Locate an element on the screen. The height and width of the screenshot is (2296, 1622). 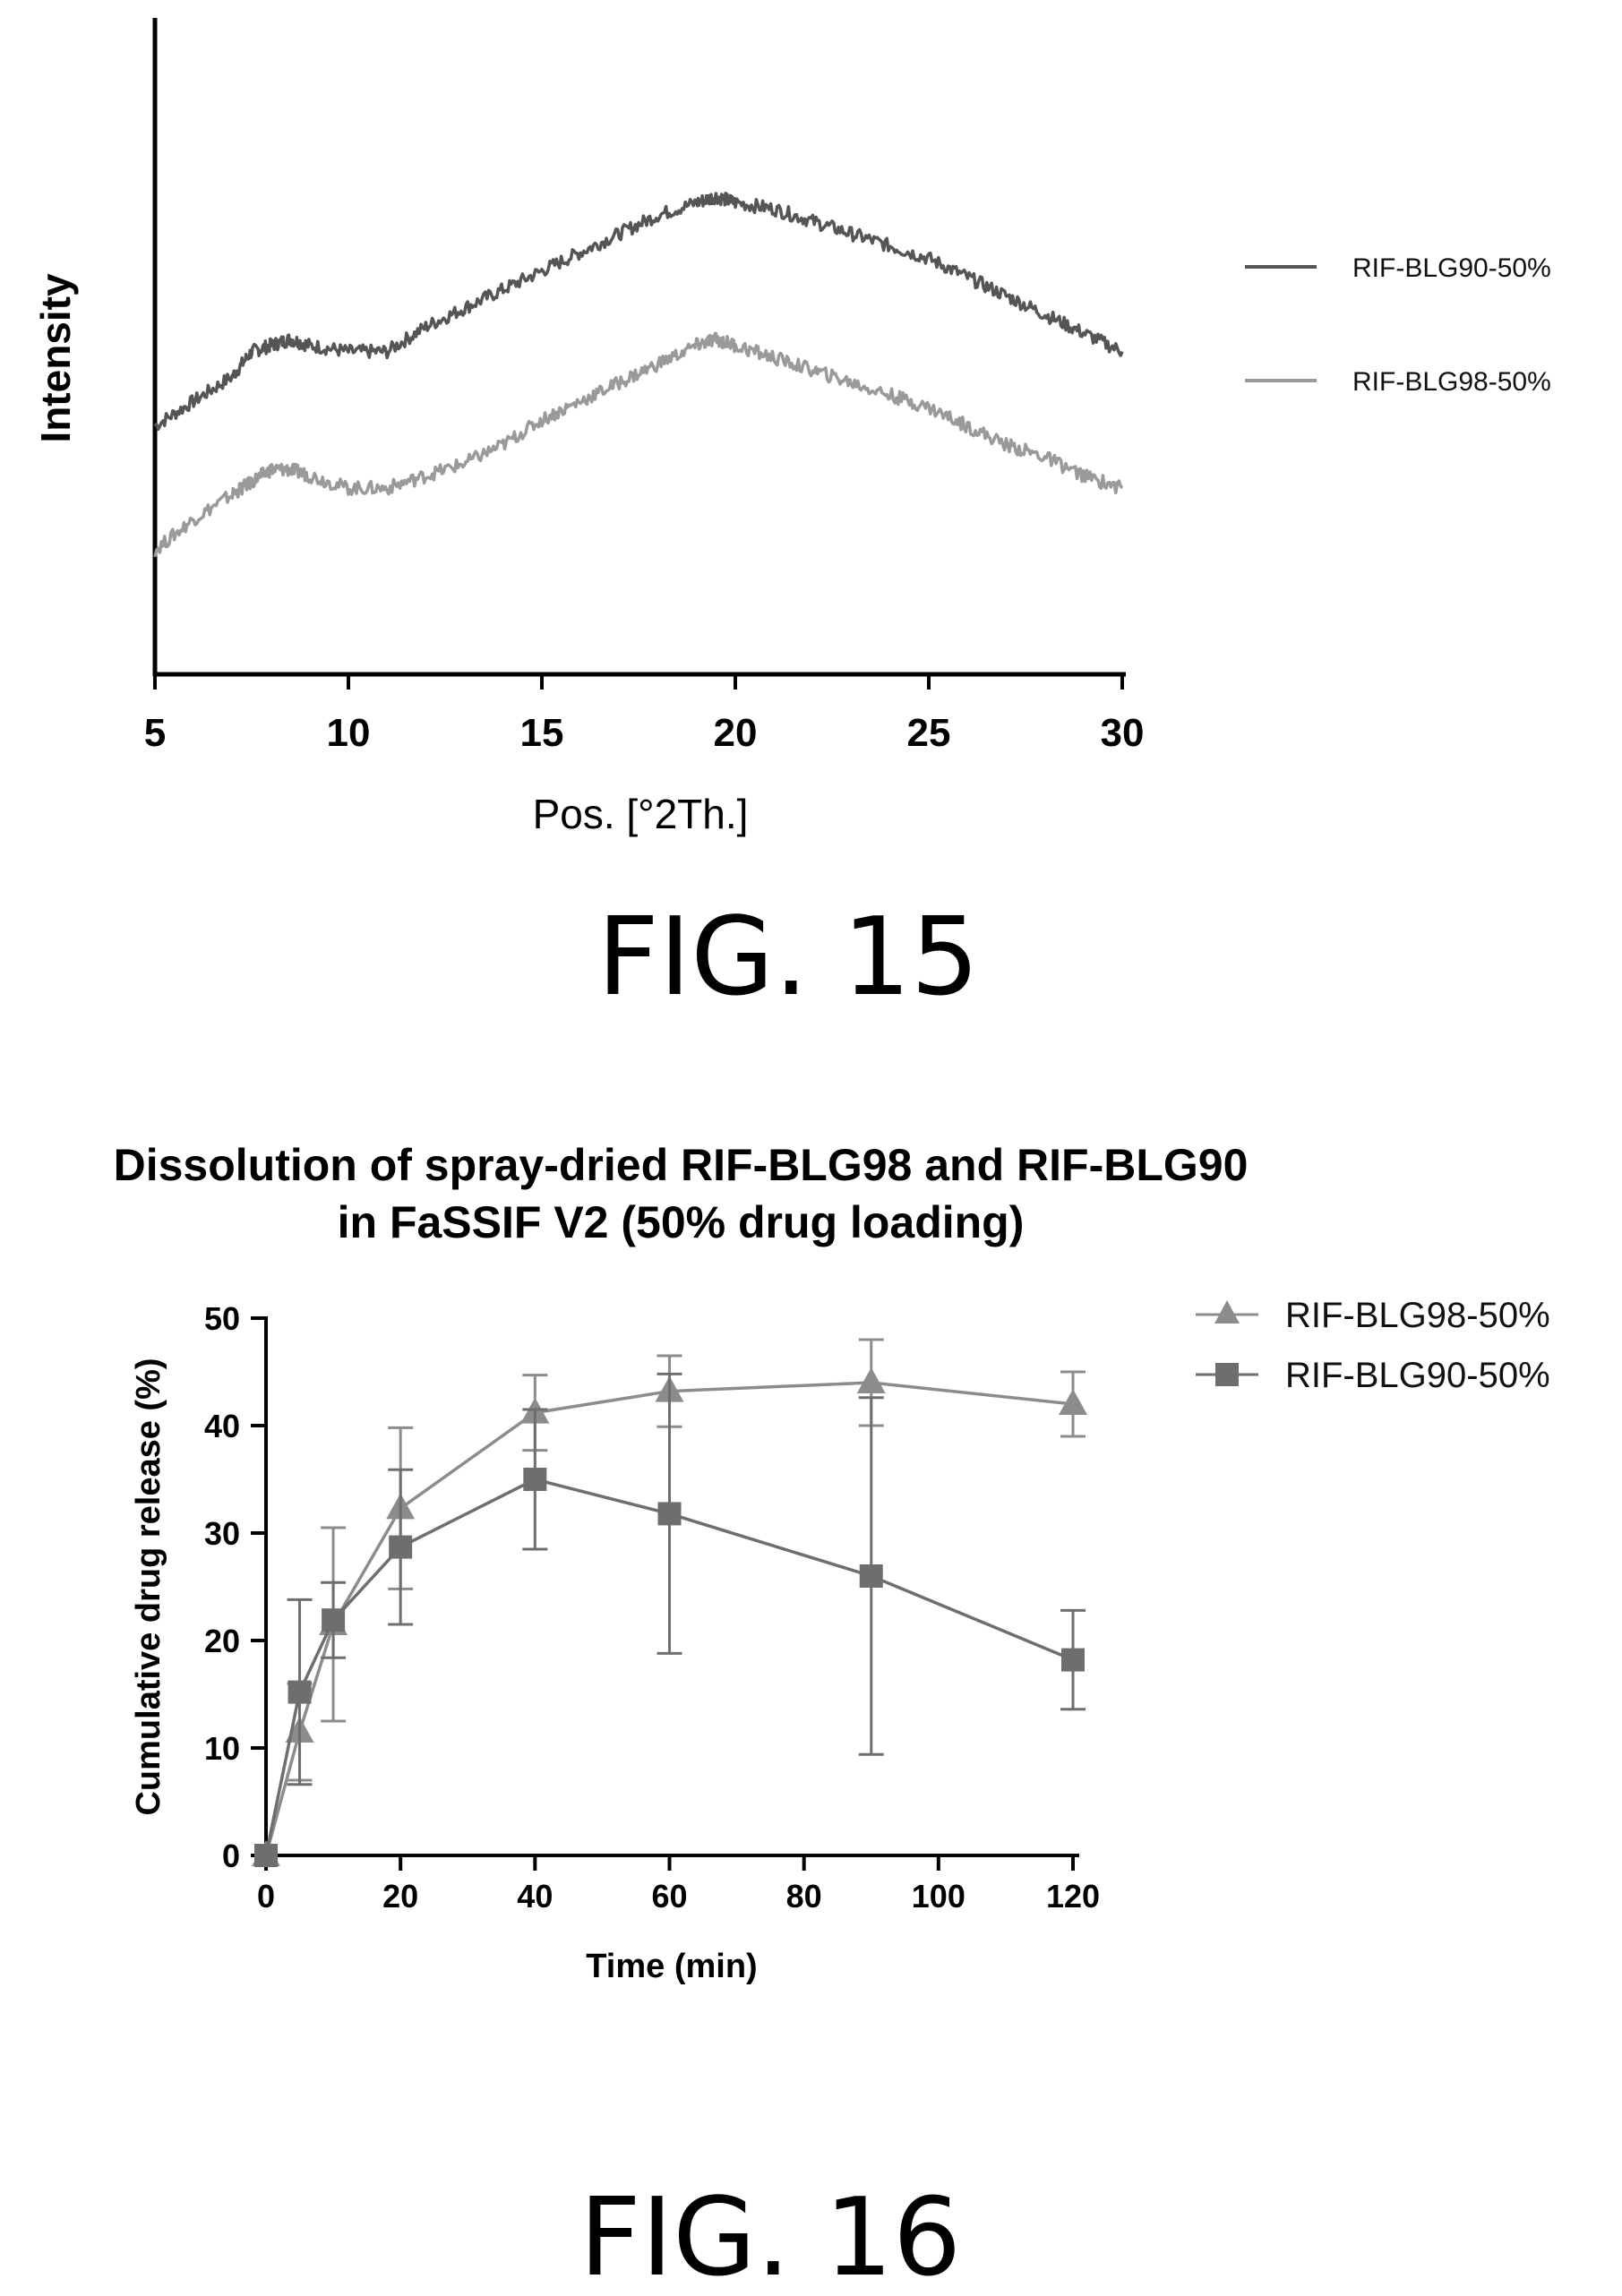
fig16-y-tick-label: 40 is located at coordinates (222, 1426).